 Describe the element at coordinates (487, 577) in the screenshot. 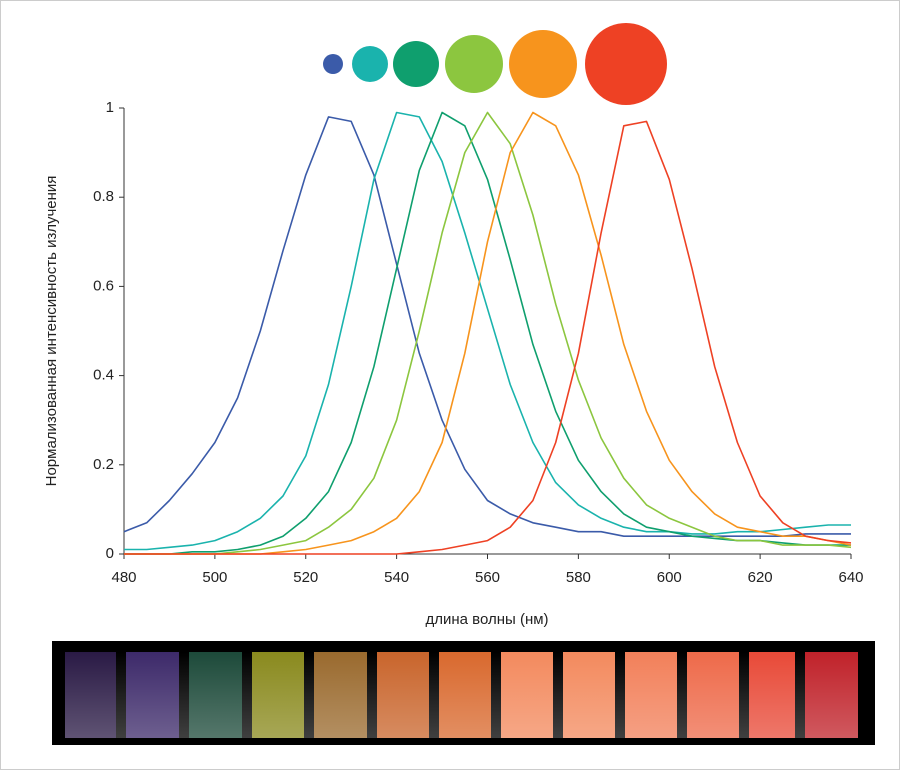

I see `x-tick-label: 560` at that location.